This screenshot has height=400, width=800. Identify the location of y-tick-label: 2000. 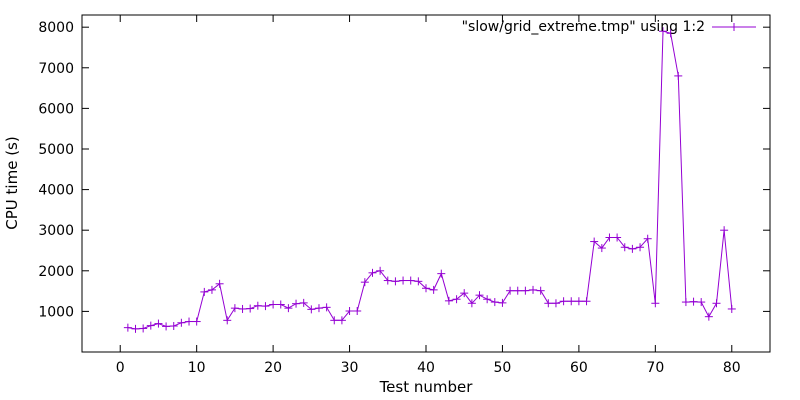
(56, 272).